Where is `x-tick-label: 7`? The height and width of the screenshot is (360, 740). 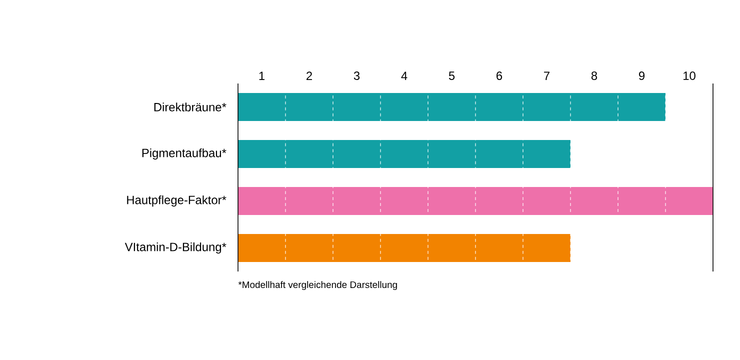 x-tick-label: 7 is located at coordinates (547, 76).